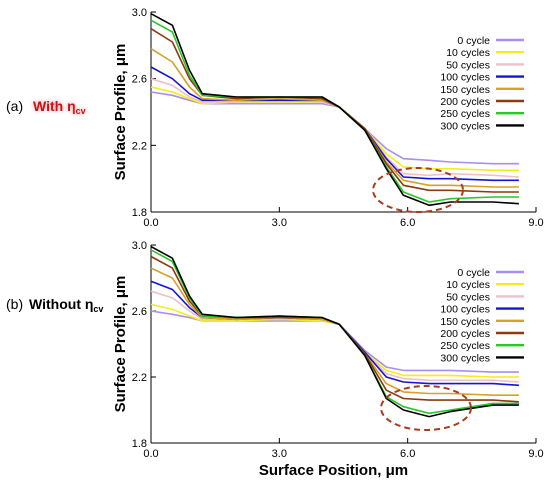 The width and height of the screenshot is (550, 485). What do you see at coordinates (15, 106) in the screenshot?
I see `panel-letter-a: (a)` at bounding box center [15, 106].